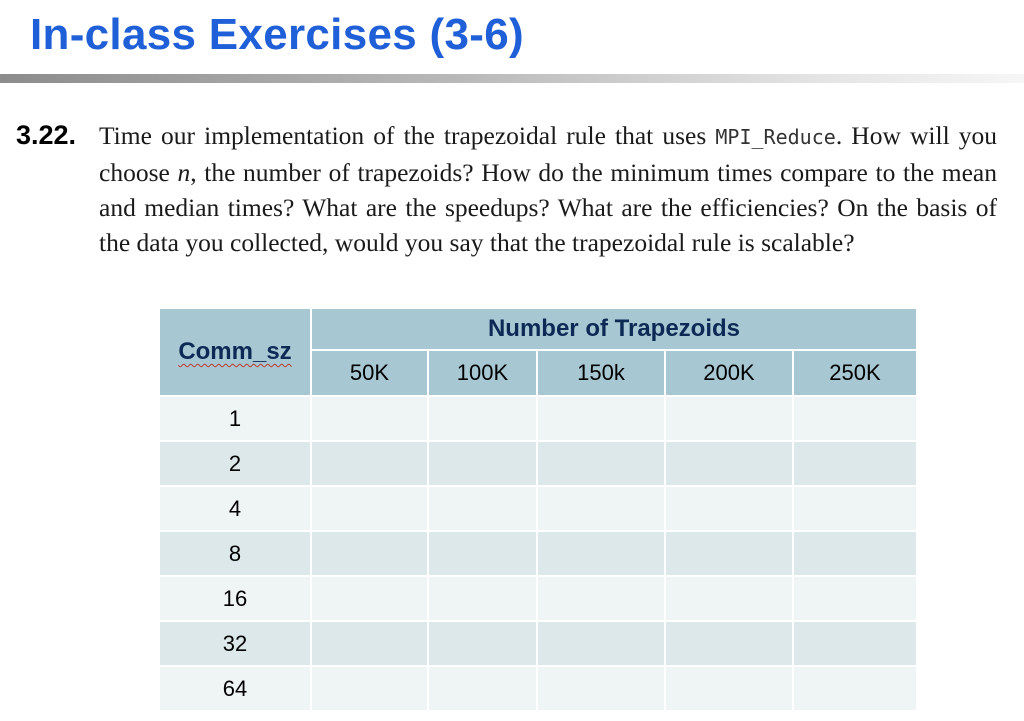 The width and height of the screenshot is (1024, 721). I want to click on table-row: 8, so click(538, 553).